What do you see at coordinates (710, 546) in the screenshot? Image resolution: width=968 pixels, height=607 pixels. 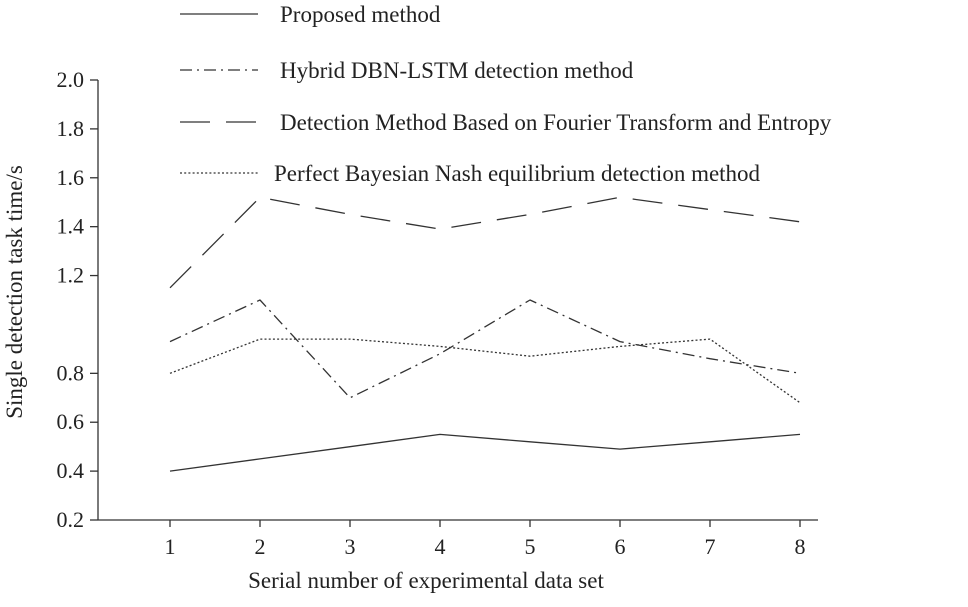 I see `x-tick-label: 7` at bounding box center [710, 546].